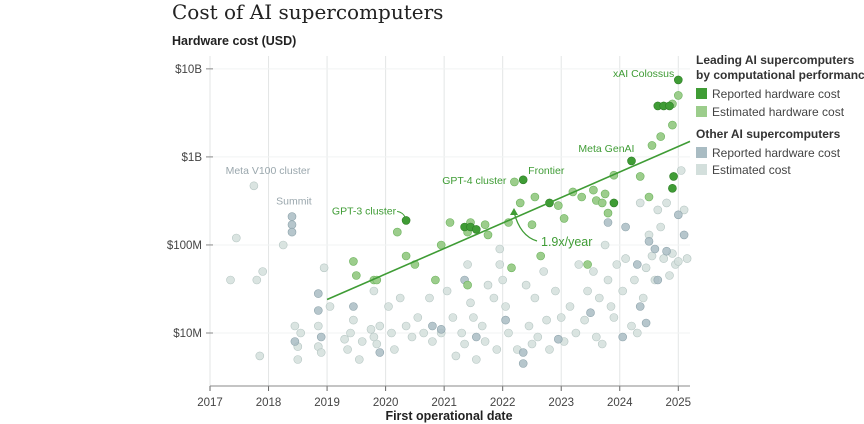 The width and height of the screenshot is (864, 424). Describe the element at coordinates (294, 202) in the screenshot. I see `annotation-label: Summit` at that location.